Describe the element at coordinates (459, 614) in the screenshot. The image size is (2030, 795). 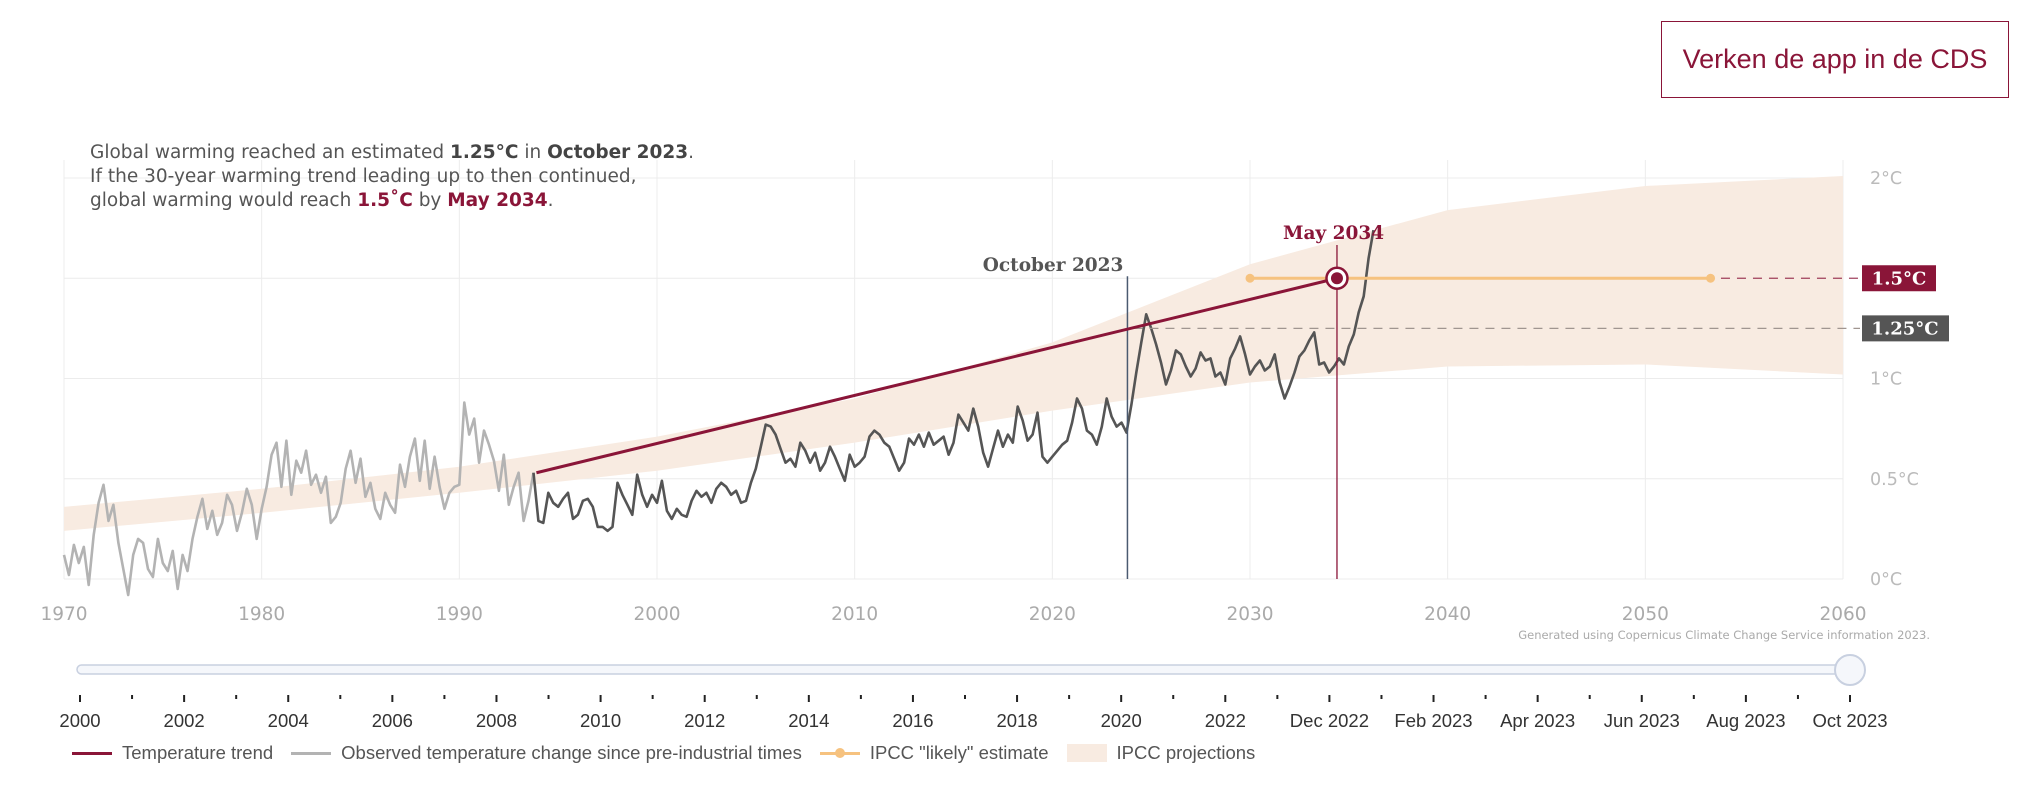
I see `x-tick-label: 1990` at that location.